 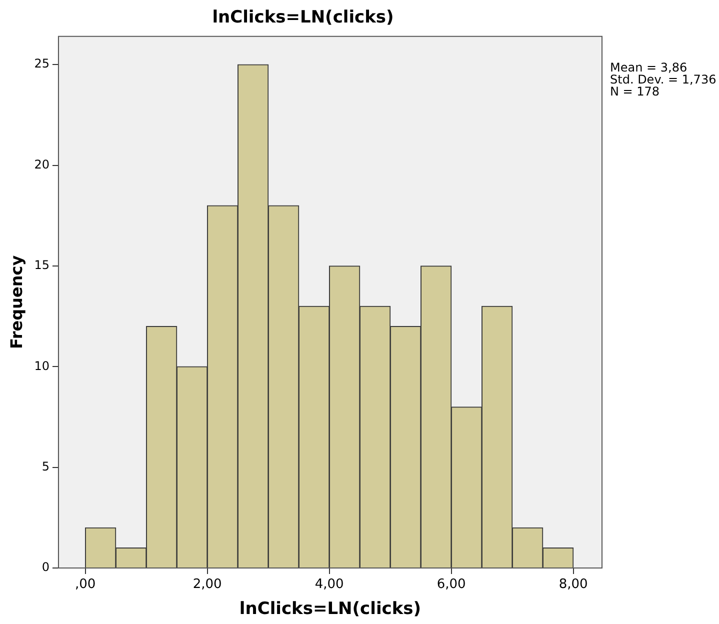 I want to click on x-tick-label: 8,00, so click(x=573, y=584).